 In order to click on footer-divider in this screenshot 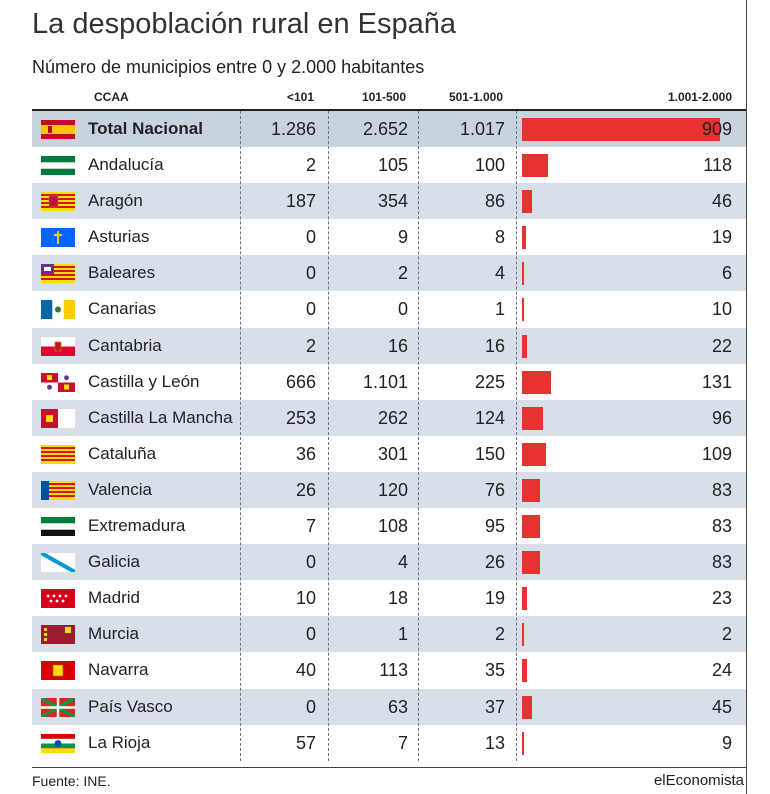, I will do `click(389, 767)`.